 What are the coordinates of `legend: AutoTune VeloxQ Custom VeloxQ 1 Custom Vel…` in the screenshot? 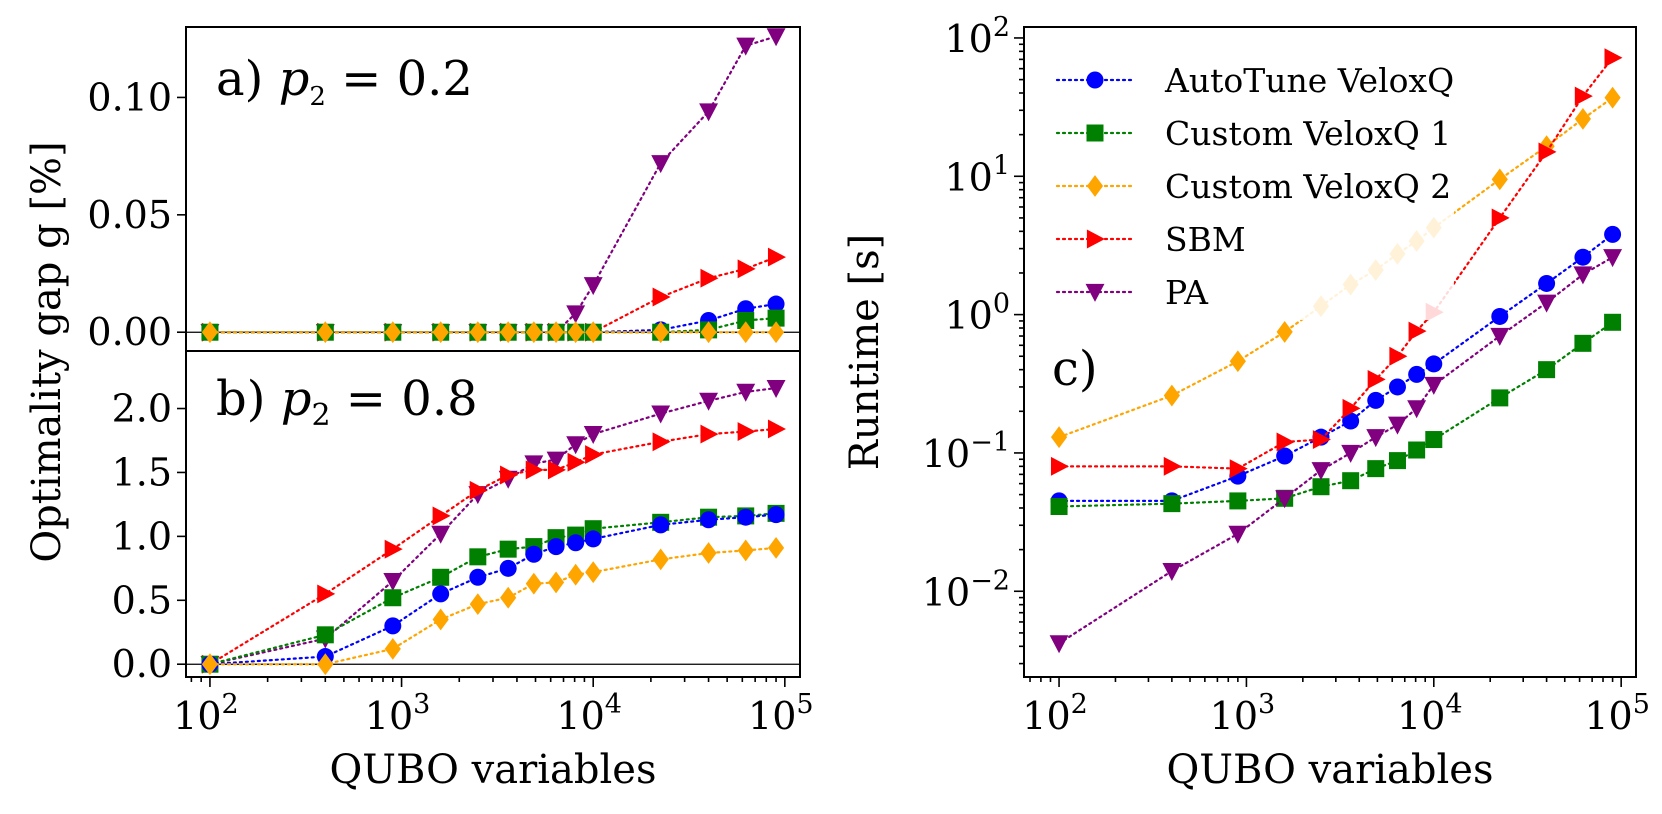 It's located at (1245, 180).